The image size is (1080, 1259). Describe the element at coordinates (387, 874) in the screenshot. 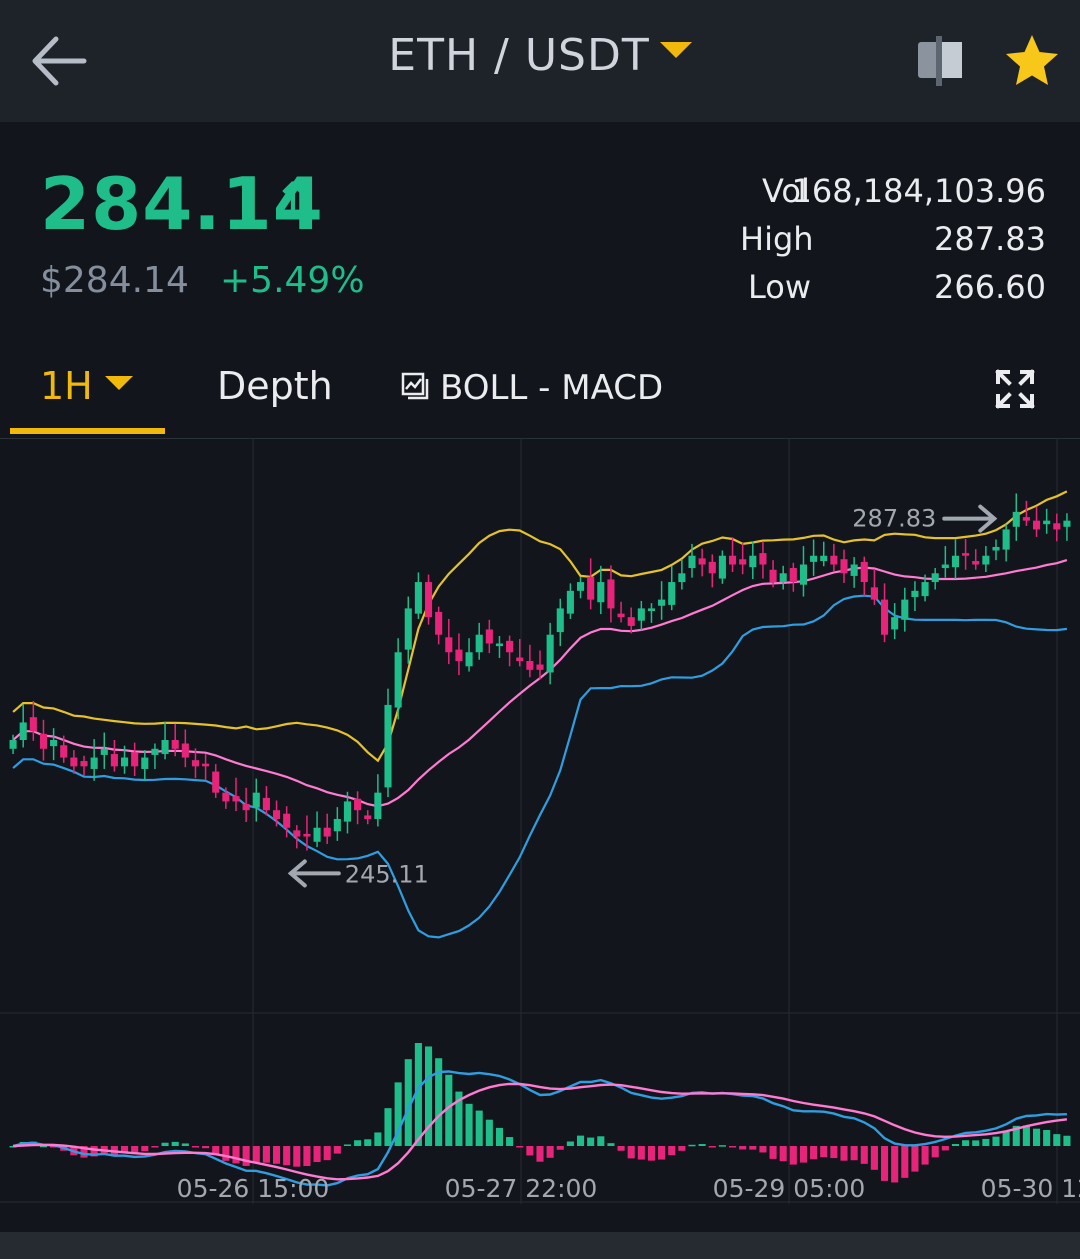

I see `low-price-marker: 245.11` at that location.